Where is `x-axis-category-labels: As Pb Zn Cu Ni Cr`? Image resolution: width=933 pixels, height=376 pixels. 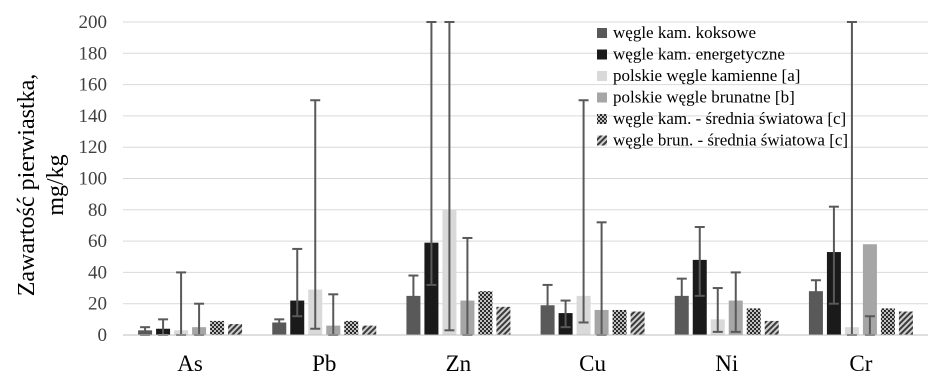
x-axis-category-labels: As Pb Zn Cu Ni Cr is located at coordinates (524, 363).